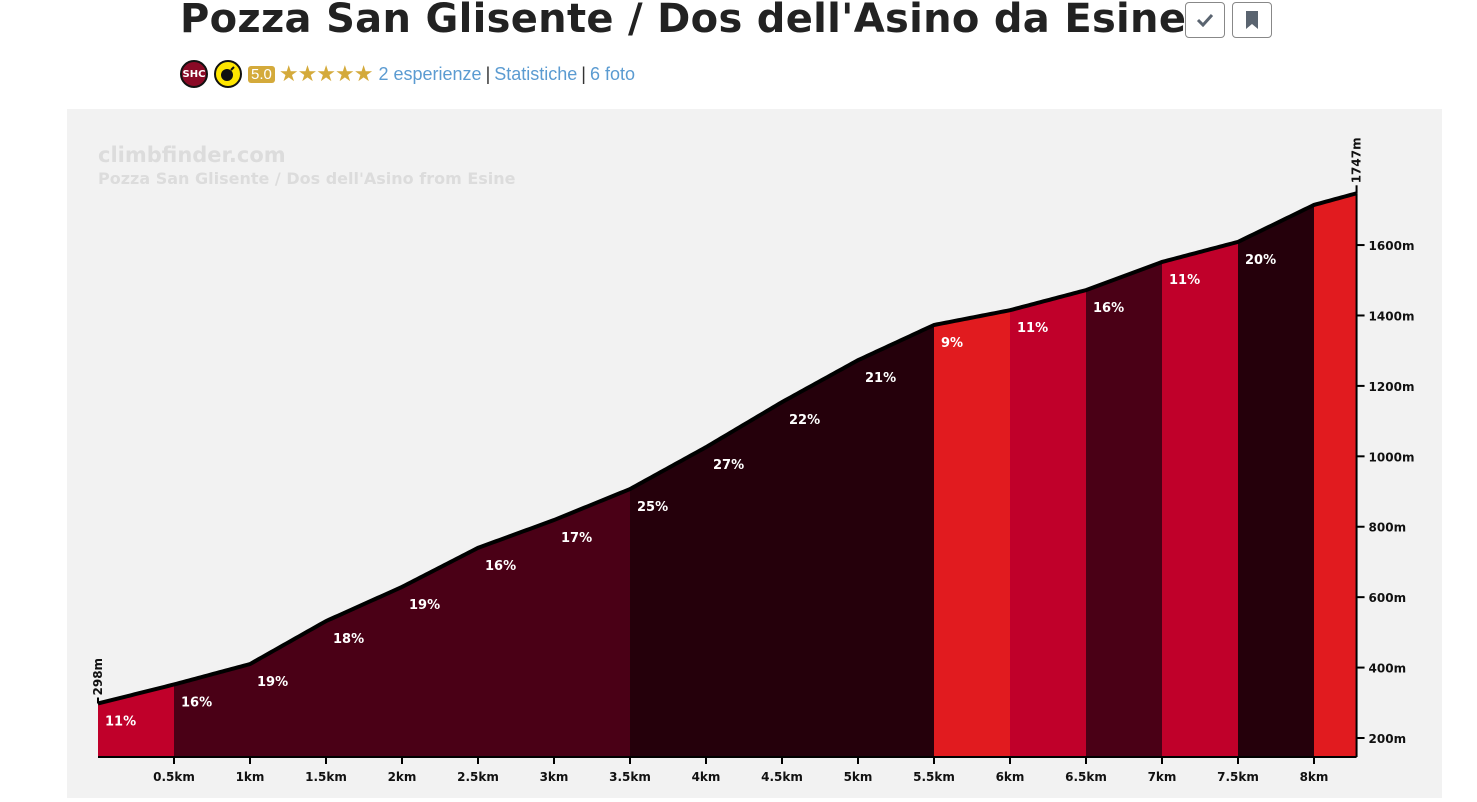 The width and height of the screenshot is (1477, 802). What do you see at coordinates (1392, 316) in the screenshot?
I see `y-tick-label: 1400m` at bounding box center [1392, 316].